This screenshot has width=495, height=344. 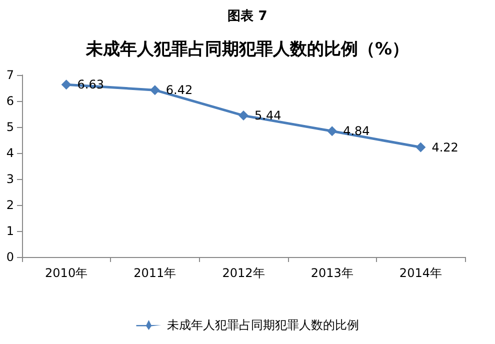 I want to click on y-tick-label: 3, so click(x=10, y=179).